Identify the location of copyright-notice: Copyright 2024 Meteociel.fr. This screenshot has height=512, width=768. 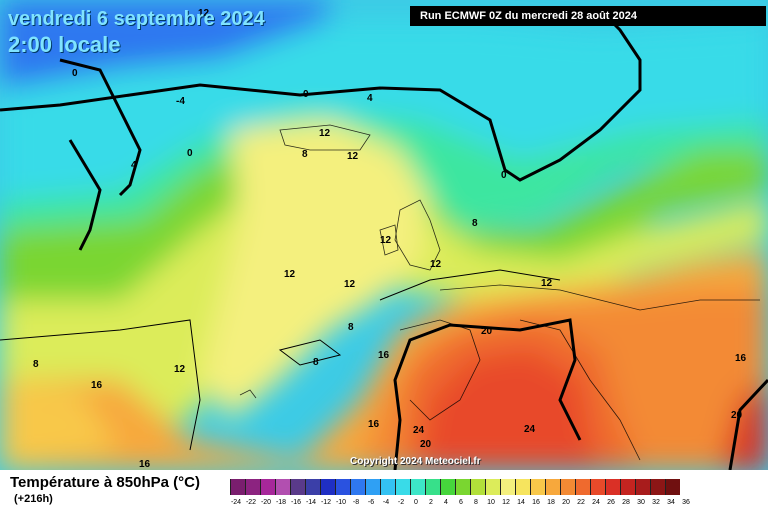
(415, 461).